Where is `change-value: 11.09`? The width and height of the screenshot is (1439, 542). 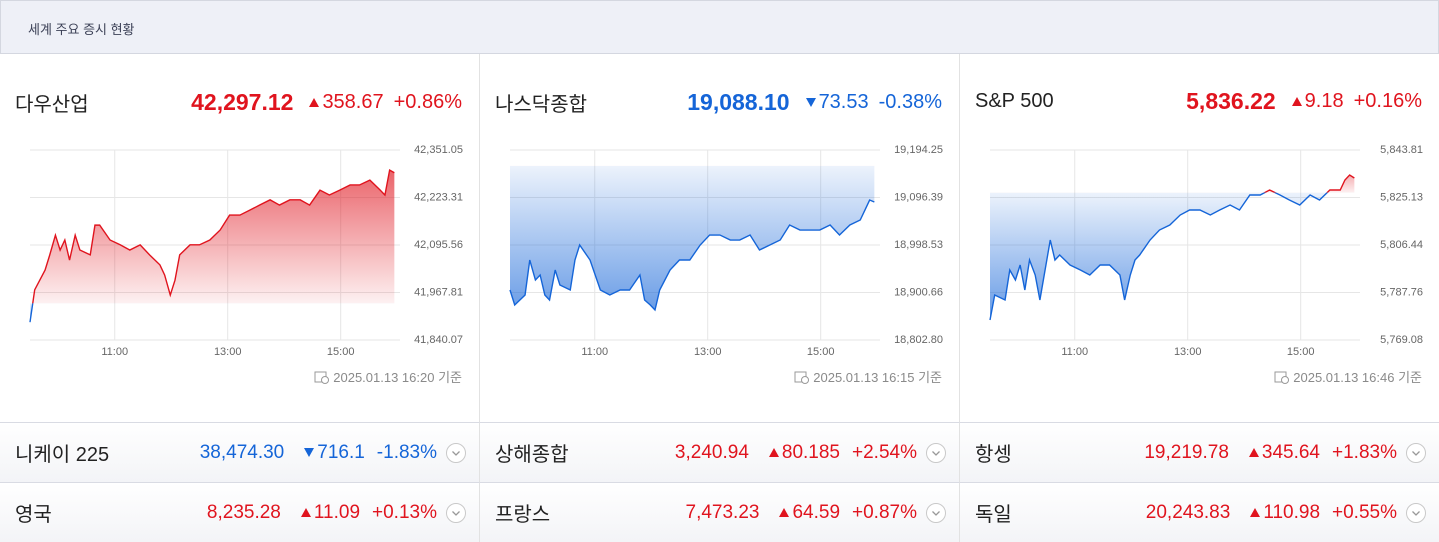 change-value: 11.09 is located at coordinates (337, 512).